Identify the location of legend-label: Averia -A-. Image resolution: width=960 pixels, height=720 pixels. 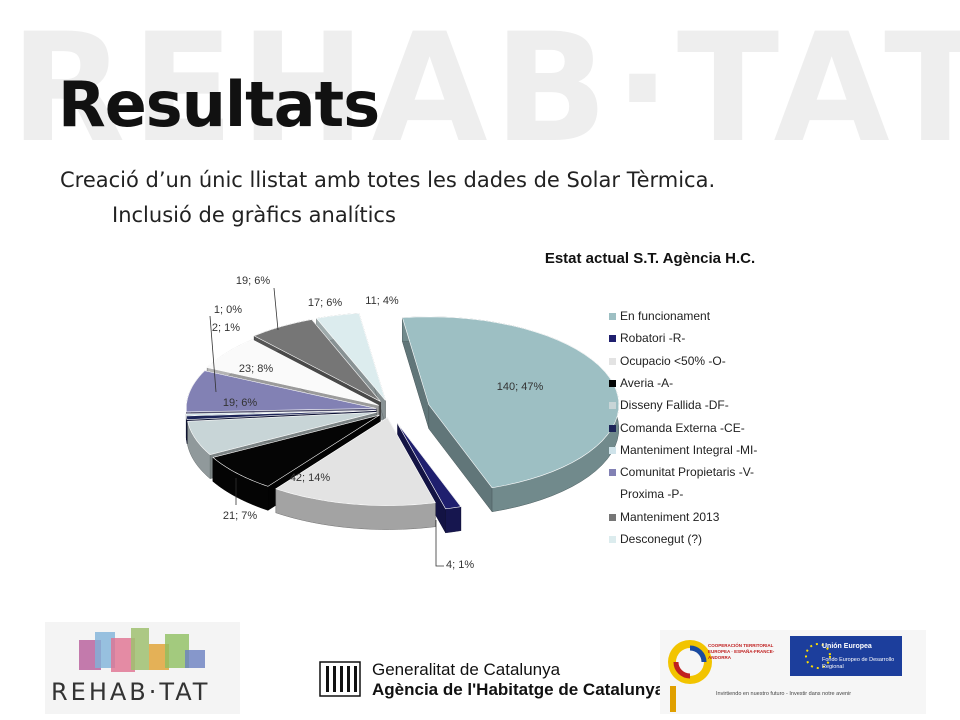
(647, 382).